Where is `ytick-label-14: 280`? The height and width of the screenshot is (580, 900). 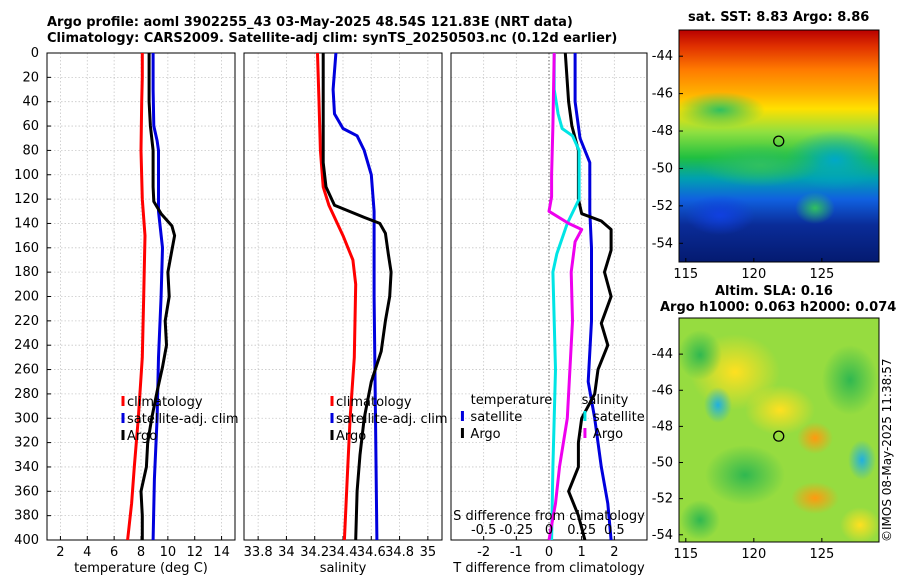 ytick-label-14: 280 is located at coordinates (26, 394).